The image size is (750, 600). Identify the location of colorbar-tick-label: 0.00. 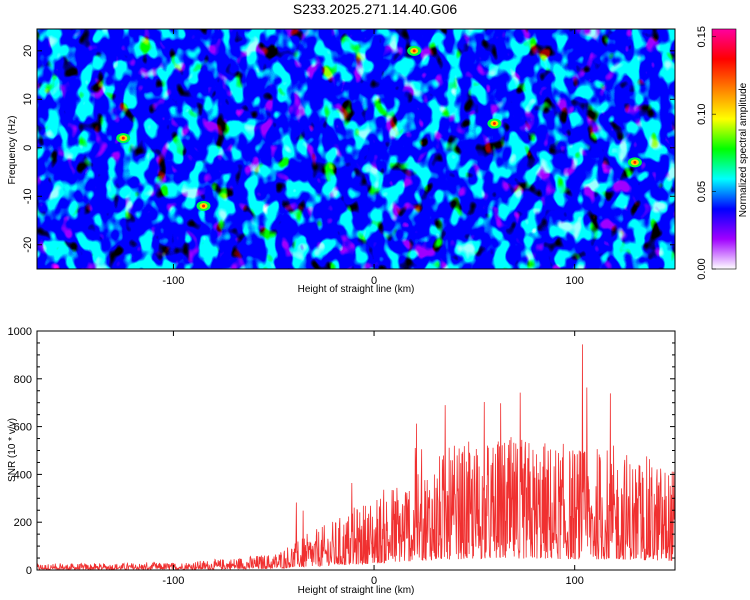
(702, 268).